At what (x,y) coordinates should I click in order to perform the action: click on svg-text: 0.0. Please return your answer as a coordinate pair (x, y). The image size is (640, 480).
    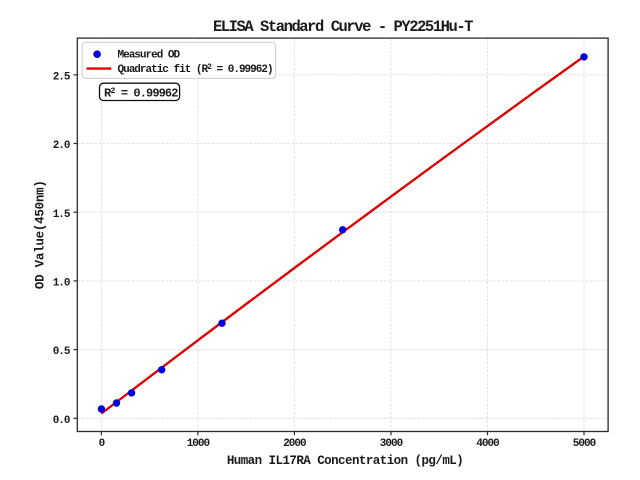
    Looking at the image, I should click on (61, 421).